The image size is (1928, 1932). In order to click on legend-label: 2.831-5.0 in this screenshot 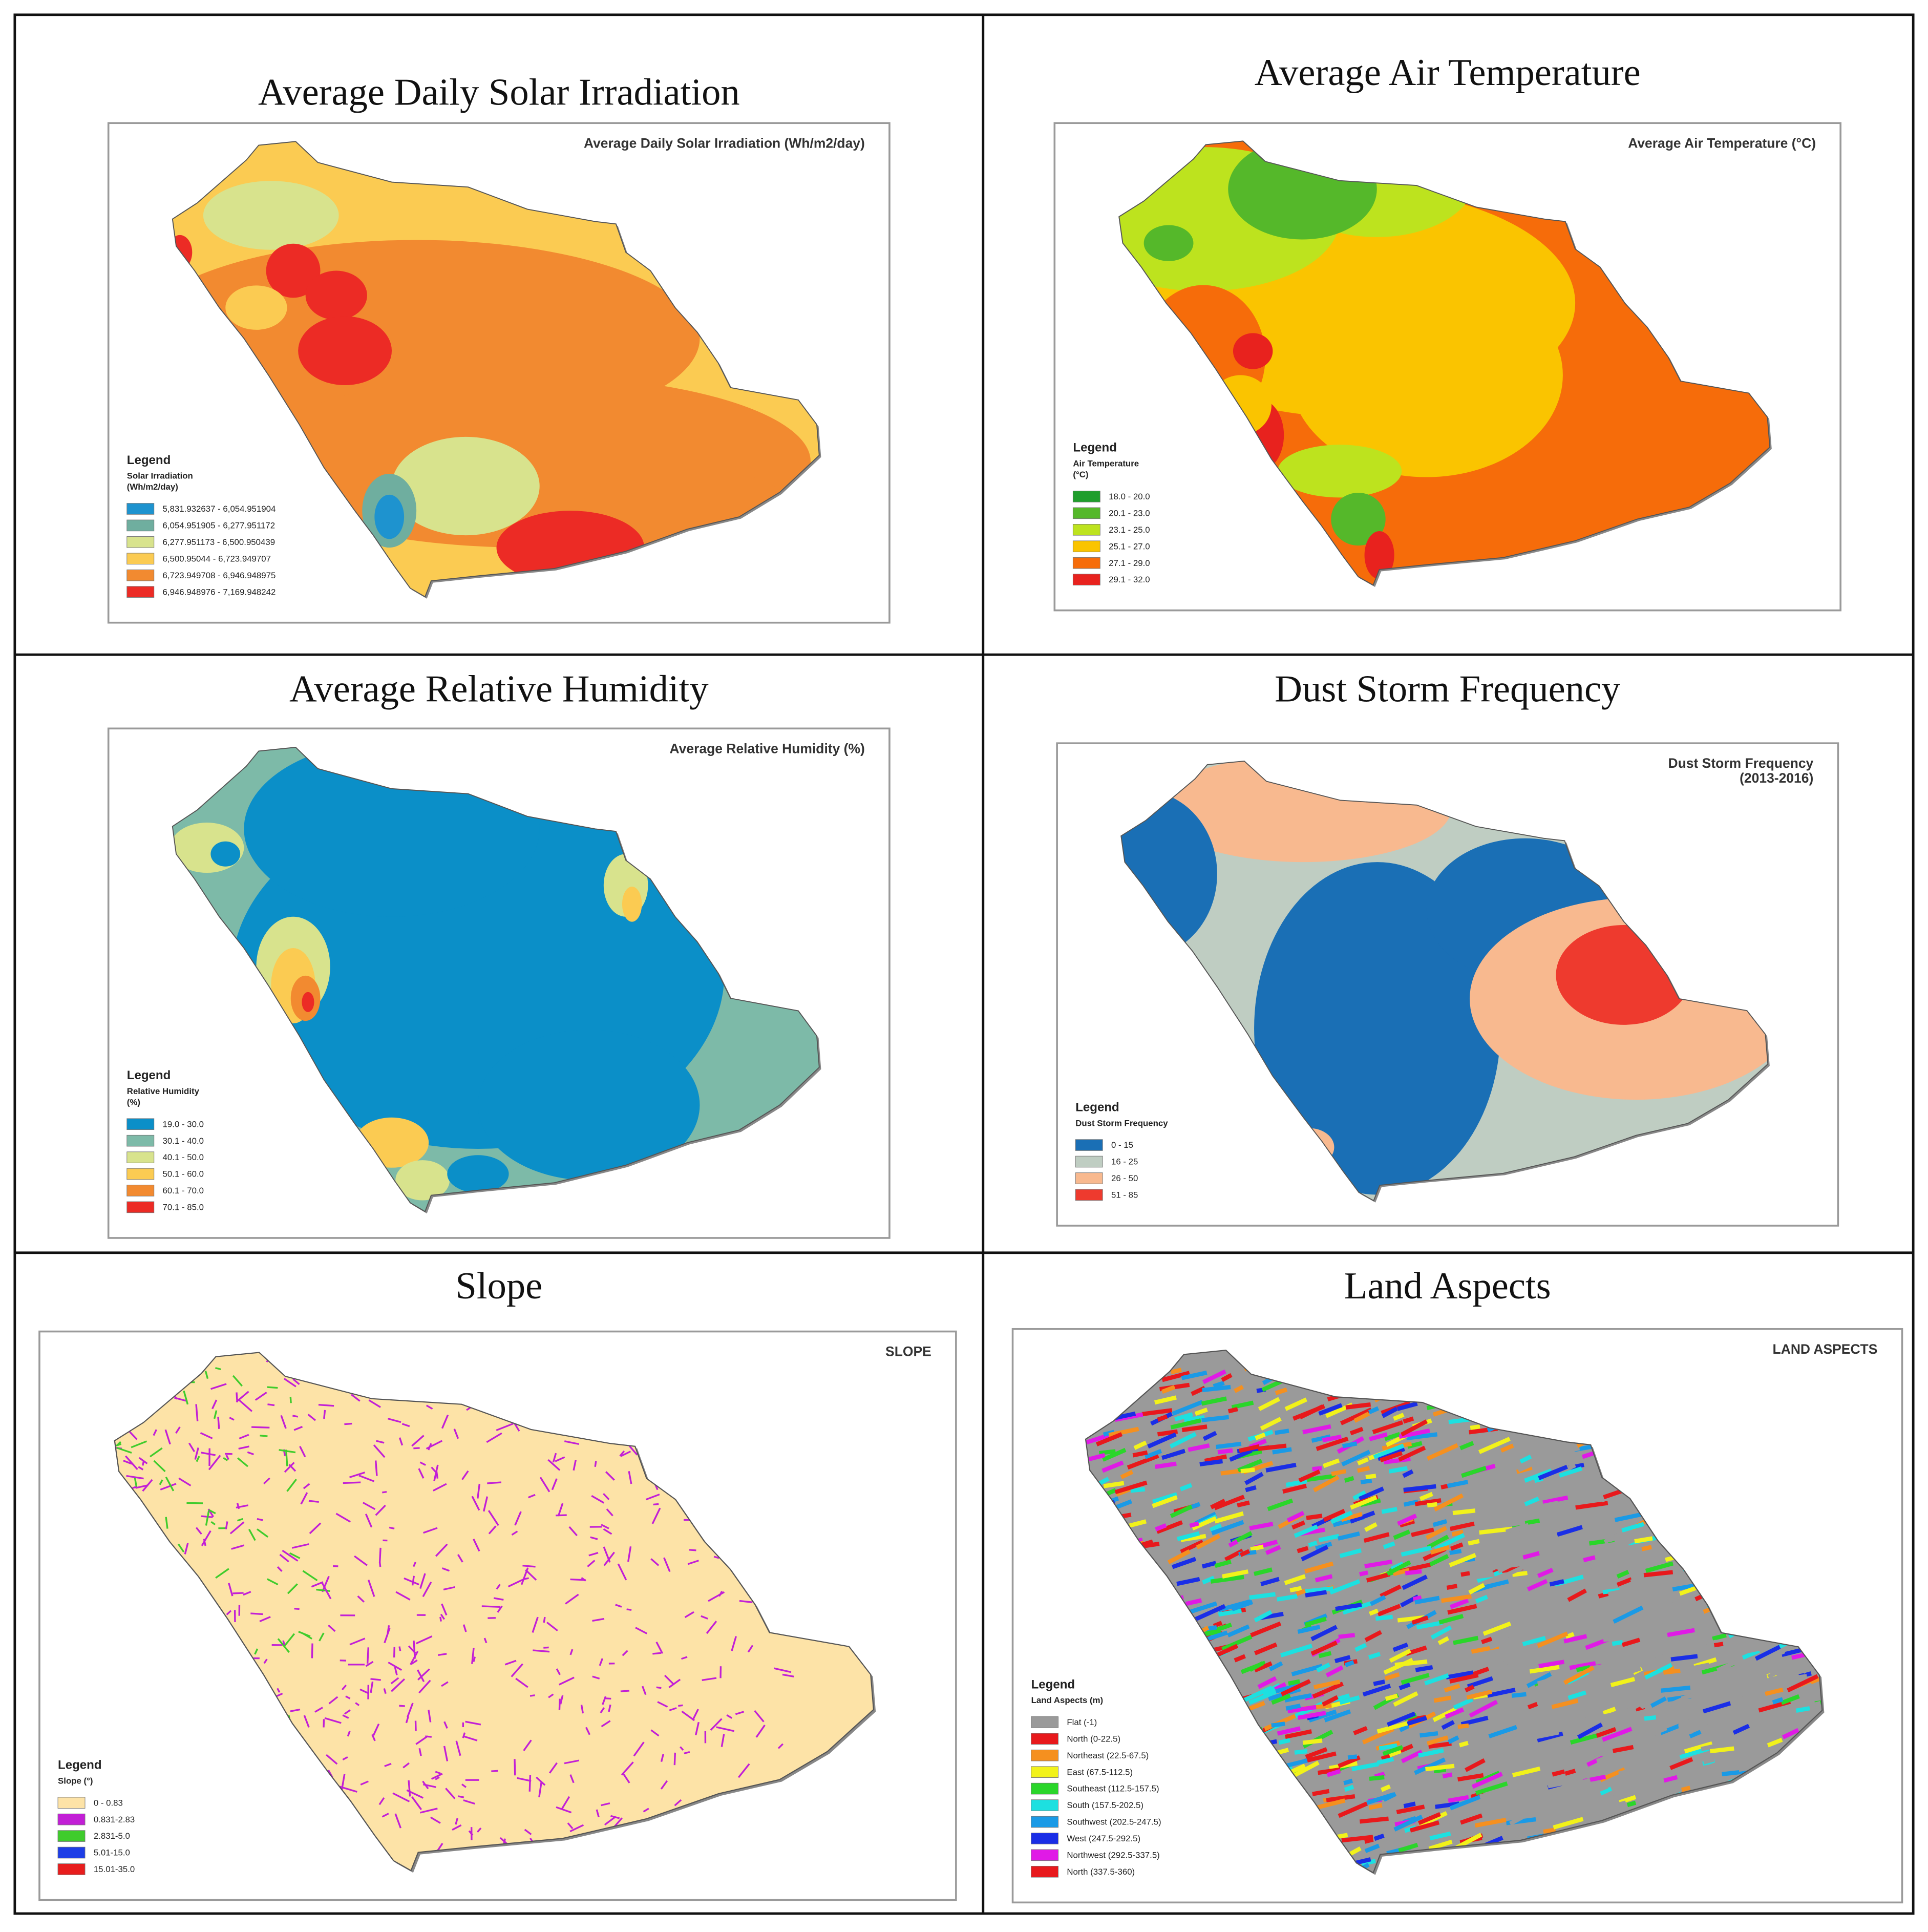, I will do `click(112, 1836)`.